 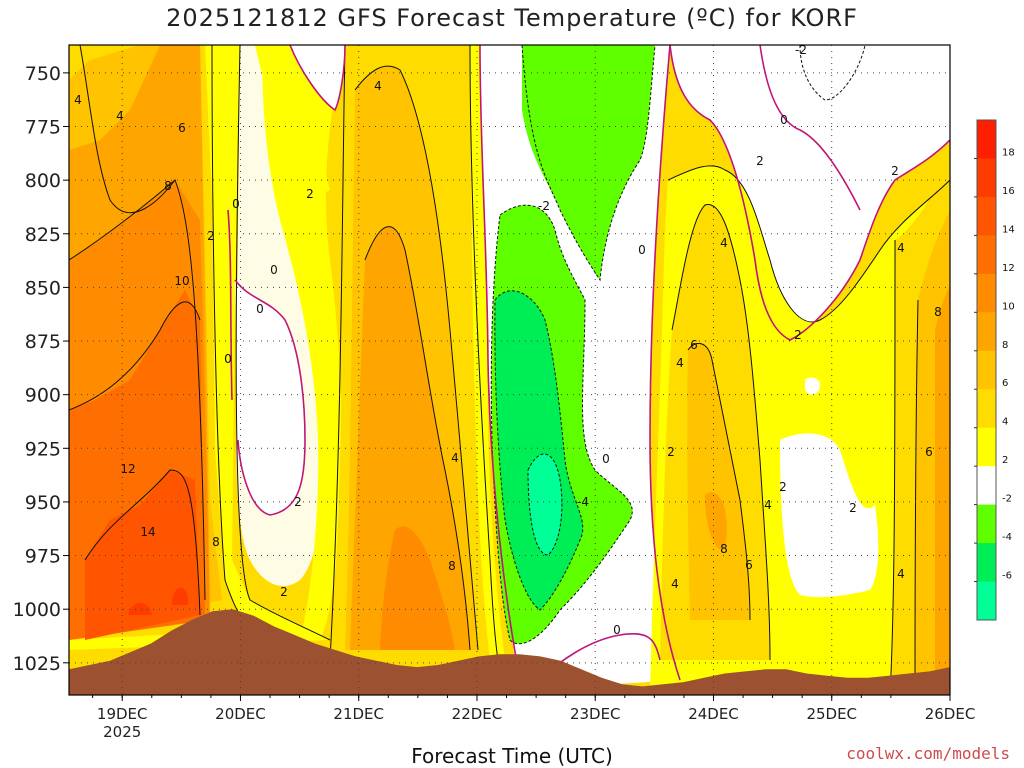 What do you see at coordinates (831, 714) in the screenshot?
I see `x-tick-label: 25DEC` at bounding box center [831, 714].